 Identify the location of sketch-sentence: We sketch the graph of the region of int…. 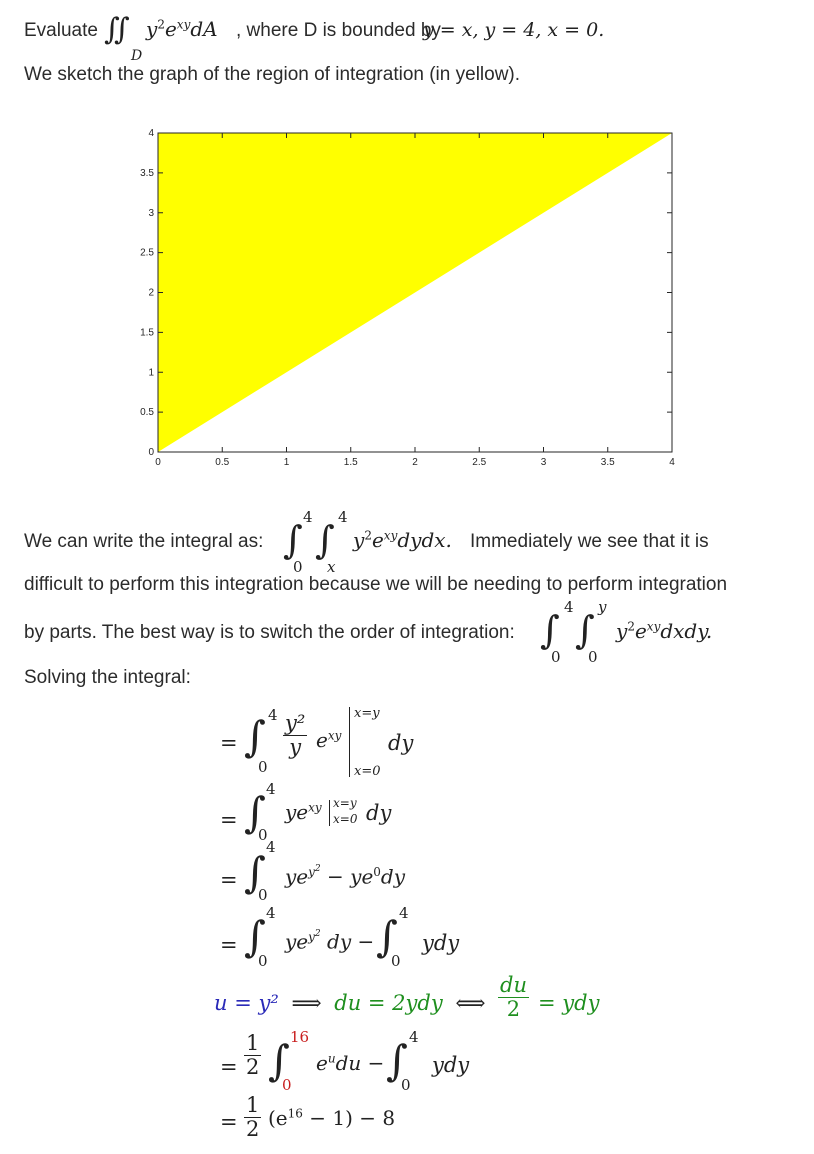
(272, 74).